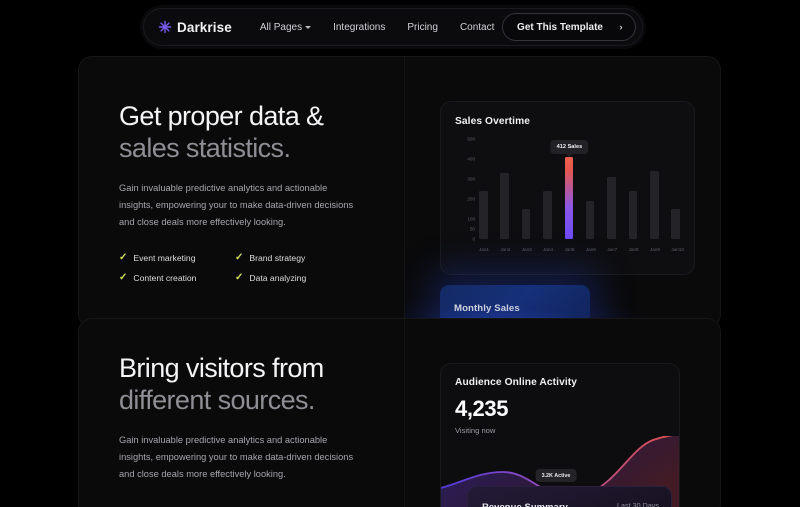  I want to click on list-item-label: Event marketing, so click(164, 257).